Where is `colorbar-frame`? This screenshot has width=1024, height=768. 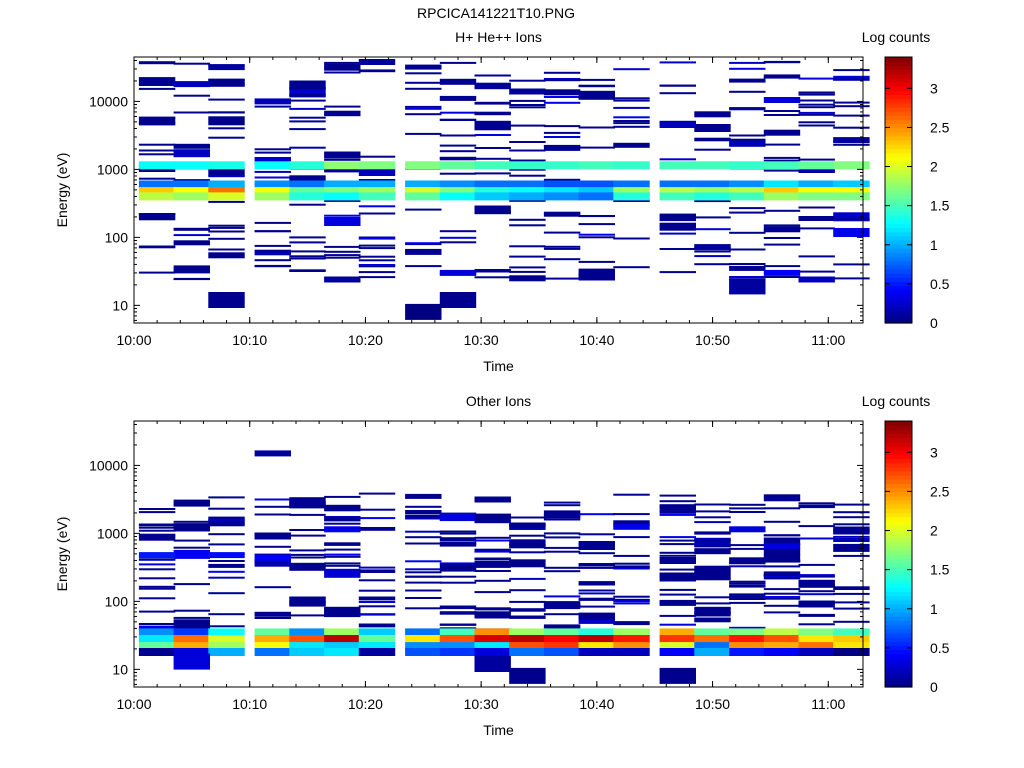
colorbar-frame is located at coordinates (898, 554).